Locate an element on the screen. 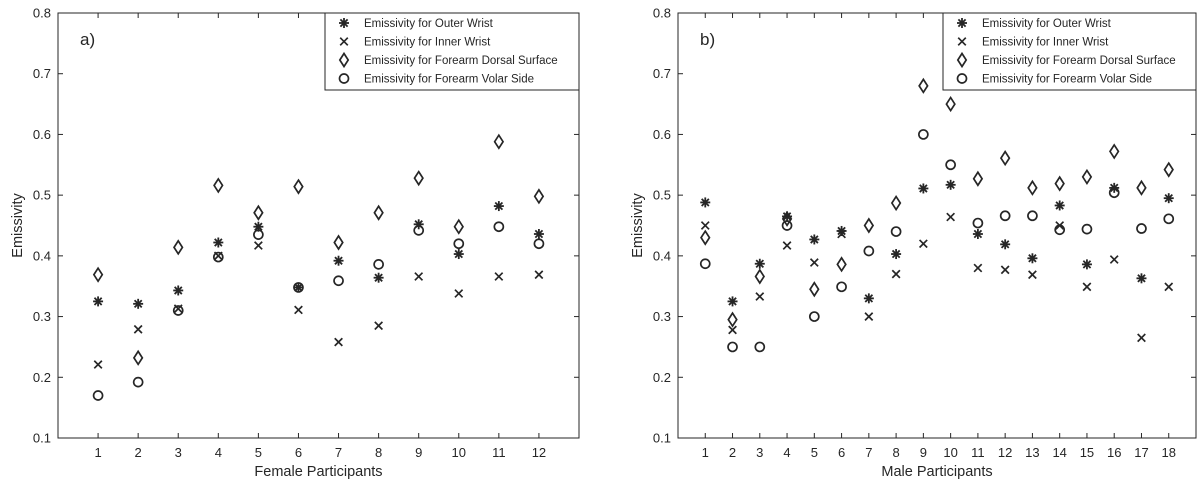 The image size is (1199, 482). x-tick-label: 15 is located at coordinates (1087, 452).